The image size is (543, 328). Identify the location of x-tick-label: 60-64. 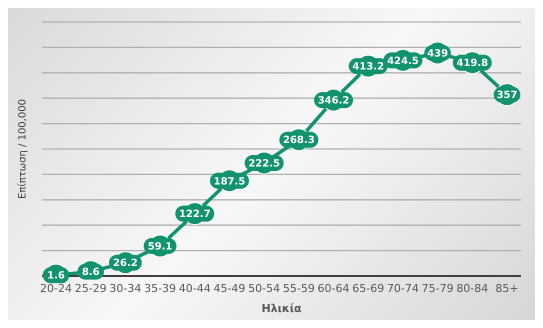
(334, 288).